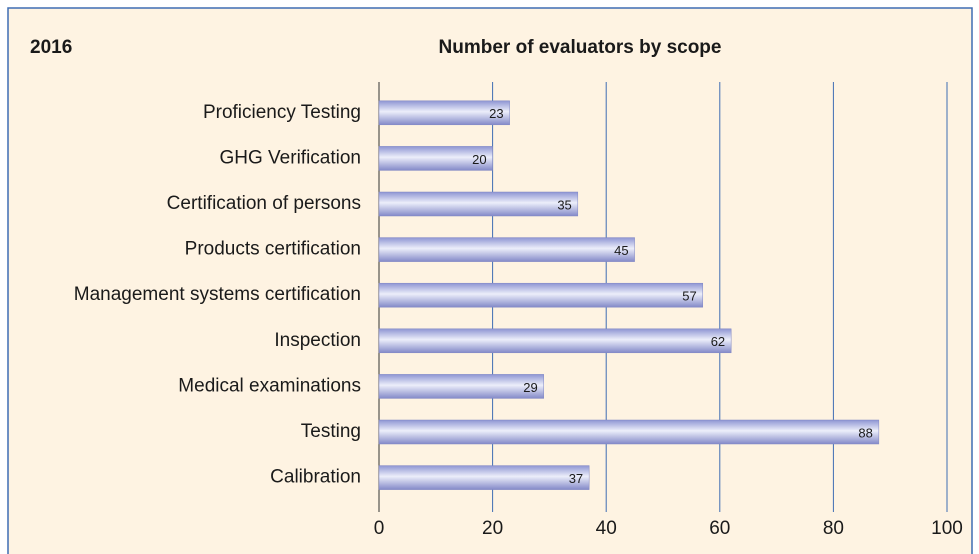  I want to click on data-label: 37, so click(576, 478).